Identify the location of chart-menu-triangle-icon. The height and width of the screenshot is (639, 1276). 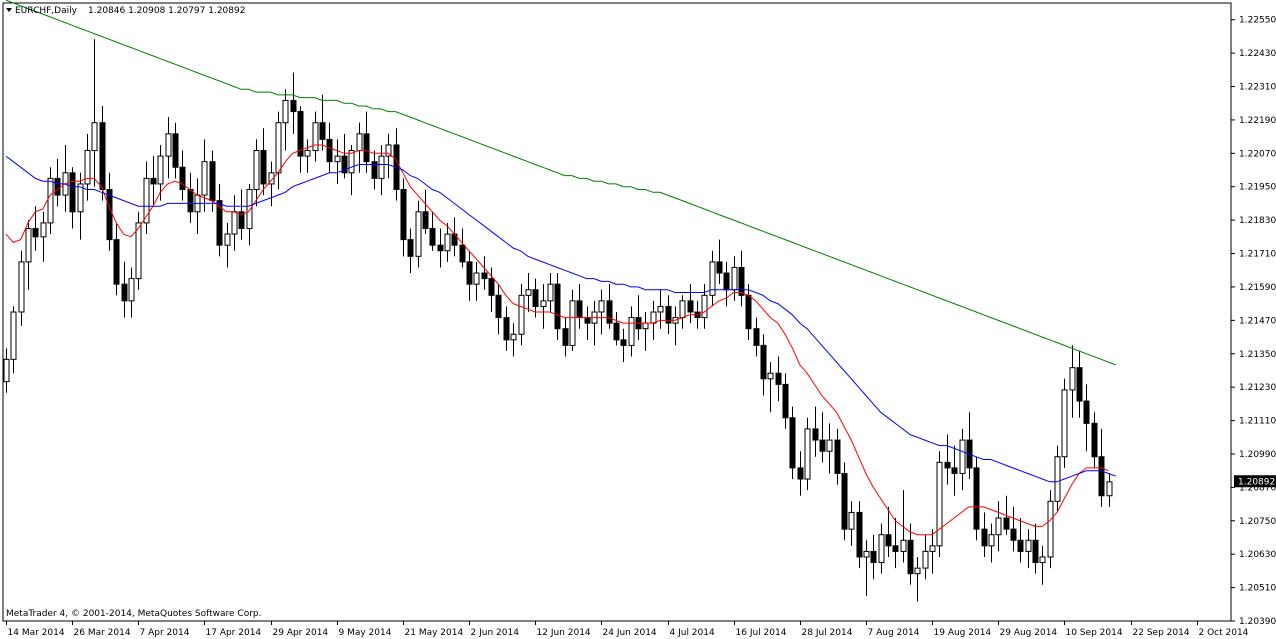
(9, 10).